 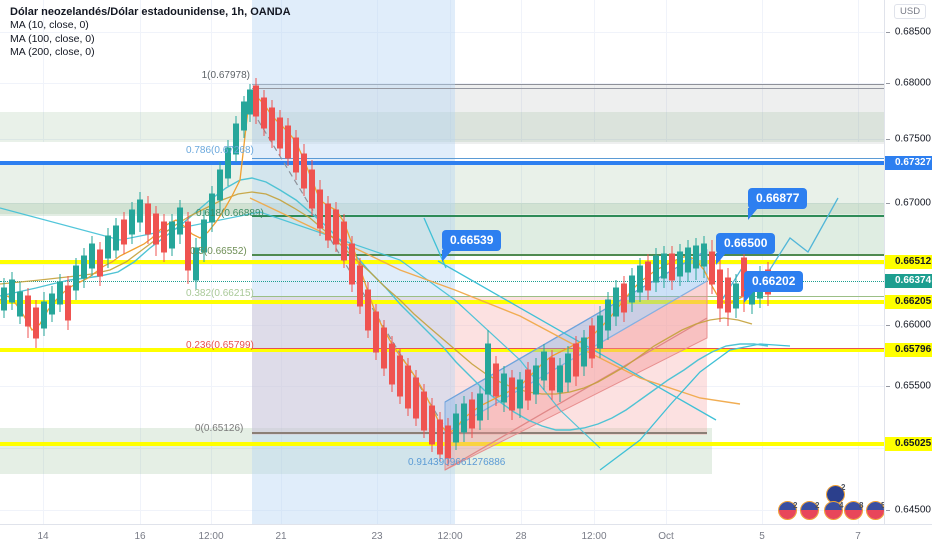 I want to click on price-tag-yellow-66205: 0.66205, so click(x=908, y=302).